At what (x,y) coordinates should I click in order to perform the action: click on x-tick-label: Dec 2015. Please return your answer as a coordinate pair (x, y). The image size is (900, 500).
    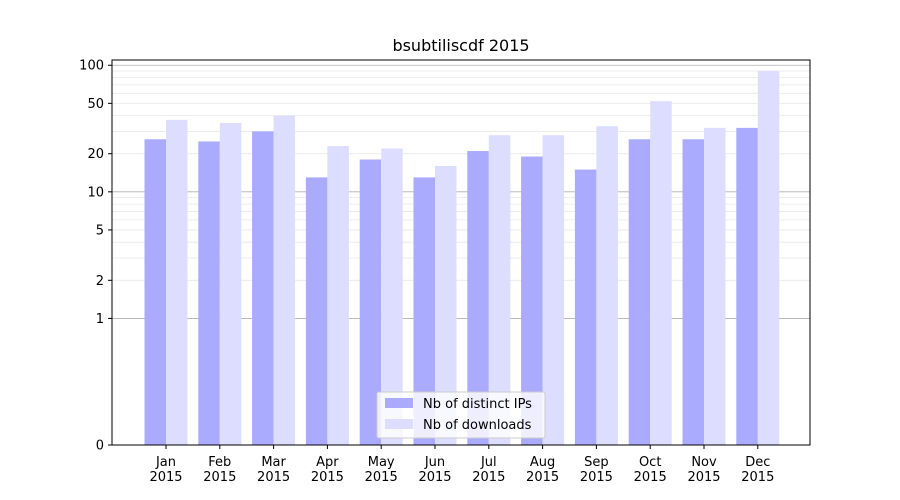
    Looking at the image, I should click on (757, 470).